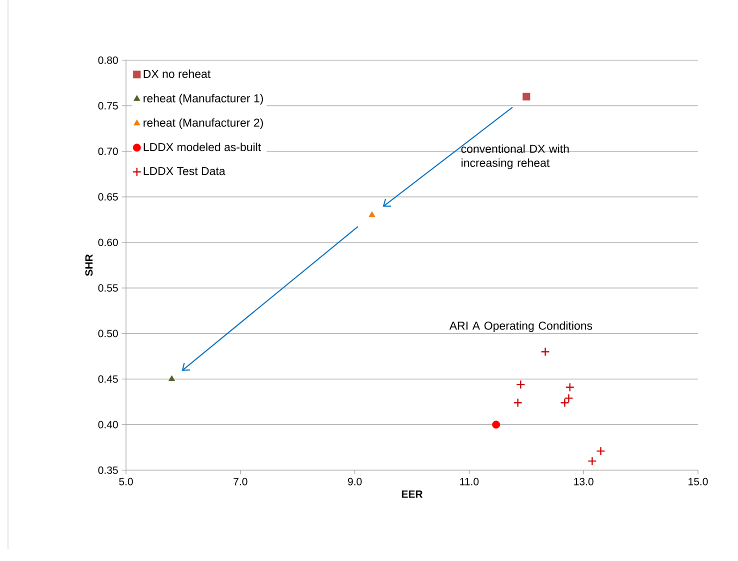 The width and height of the screenshot is (738, 561). Describe the element at coordinates (108, 60) in the screenshot. I see `y-tick-label: 0.80` at that location.